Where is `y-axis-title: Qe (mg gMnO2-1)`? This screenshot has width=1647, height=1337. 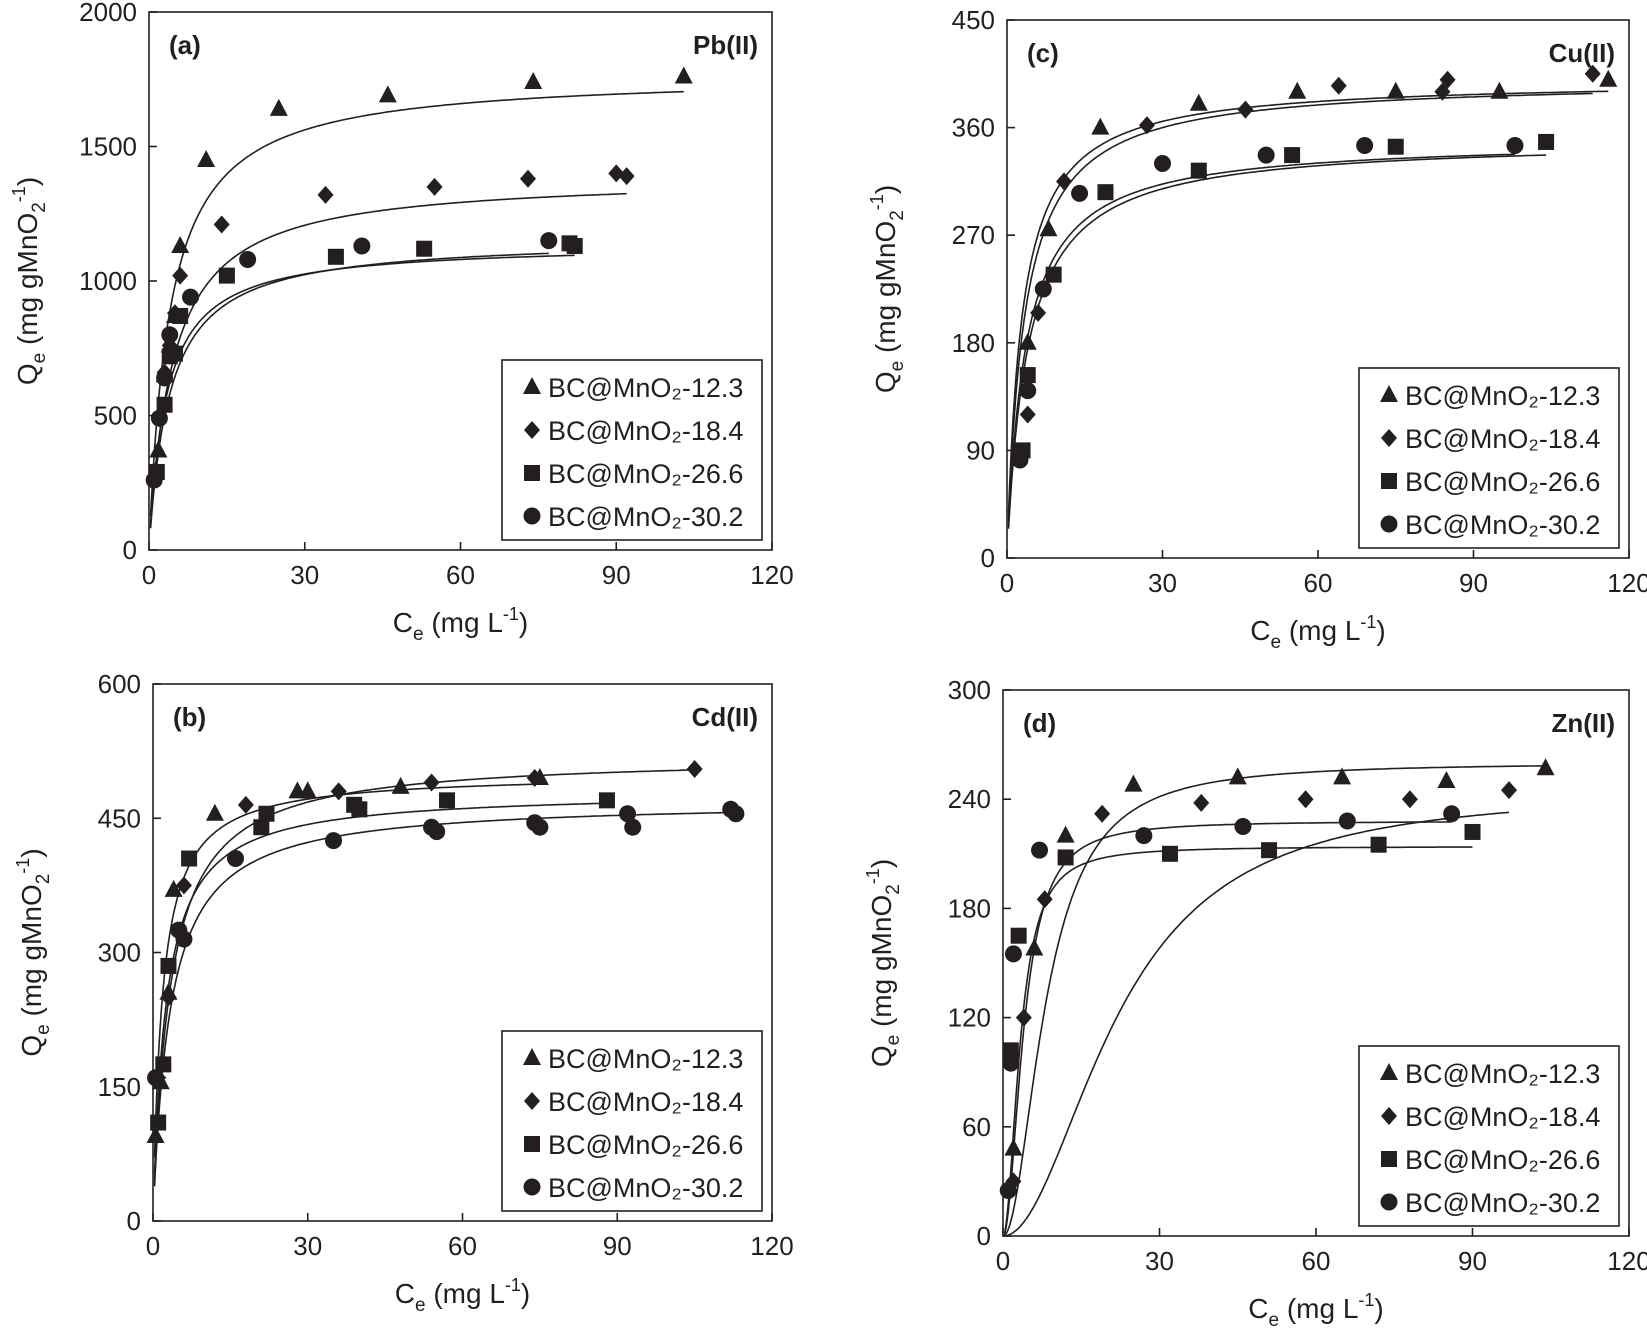
y-axis-title: Qe (mg gMnO2-1) is located at coordinates (33, 952).